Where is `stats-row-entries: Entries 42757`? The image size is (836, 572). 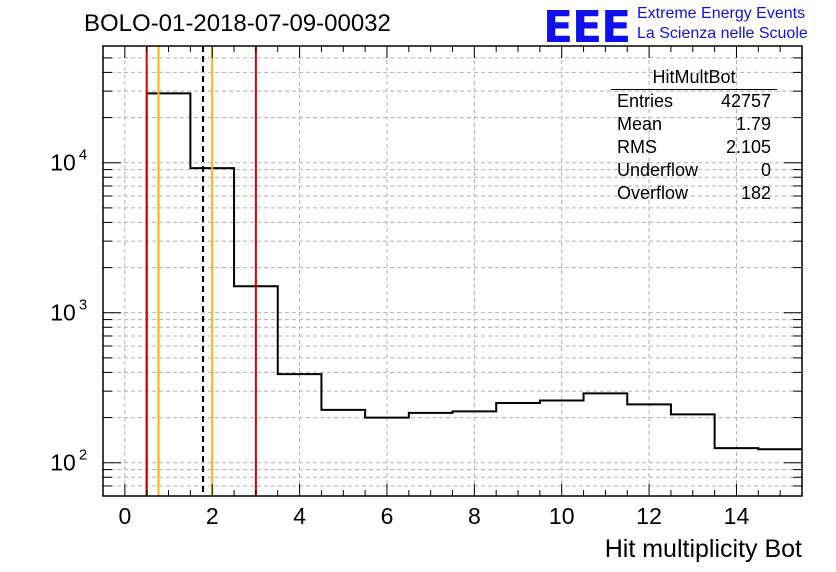 stats-row-entries: Entries 42757 is located at coordinates (694, 101).